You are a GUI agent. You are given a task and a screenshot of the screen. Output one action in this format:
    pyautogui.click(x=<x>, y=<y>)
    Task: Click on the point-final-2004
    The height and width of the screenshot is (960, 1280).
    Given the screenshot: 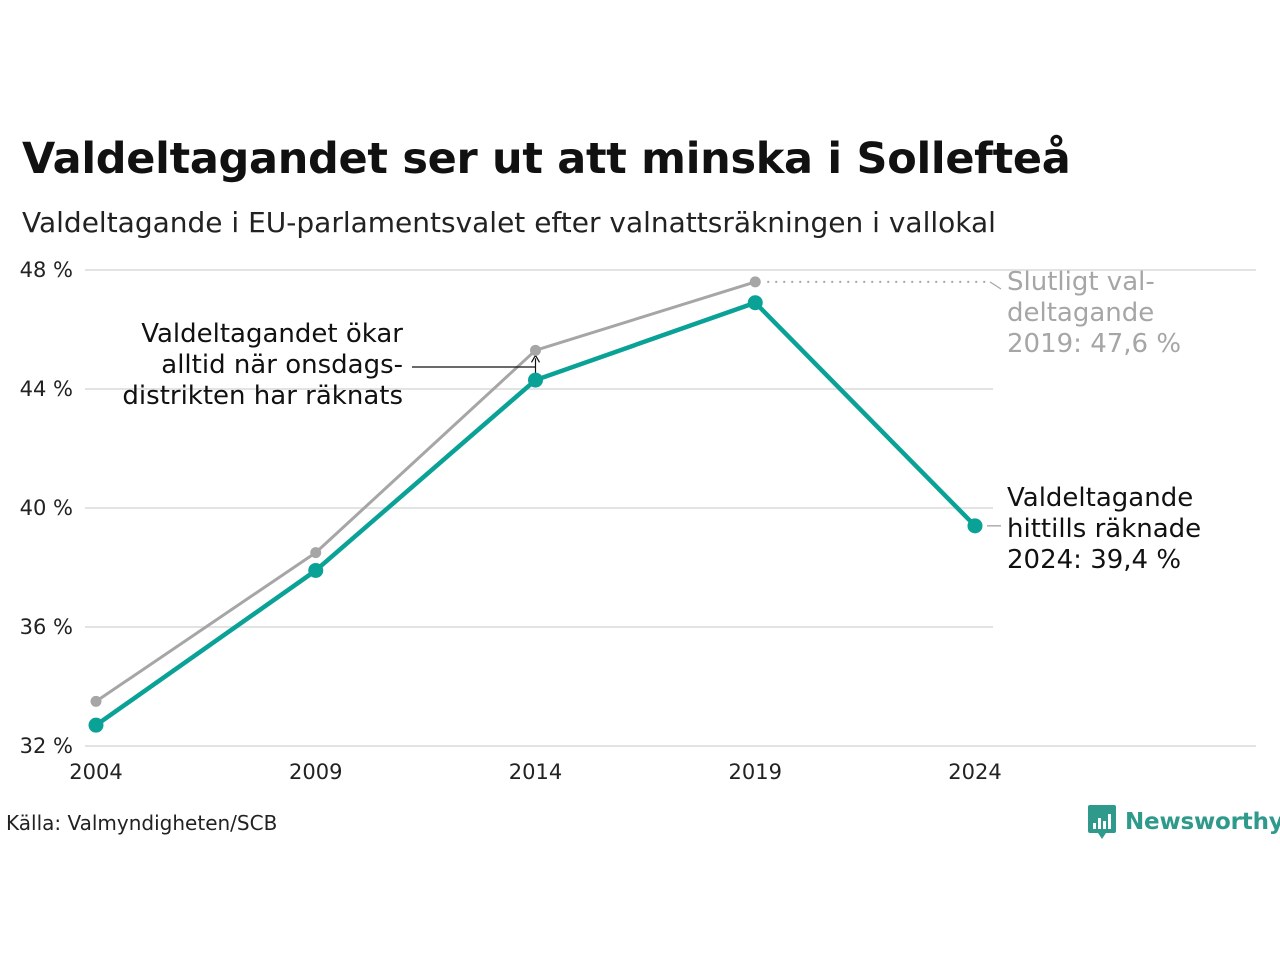 What is the action you would take?
    pyautogui.click(x=96, y=701)
    